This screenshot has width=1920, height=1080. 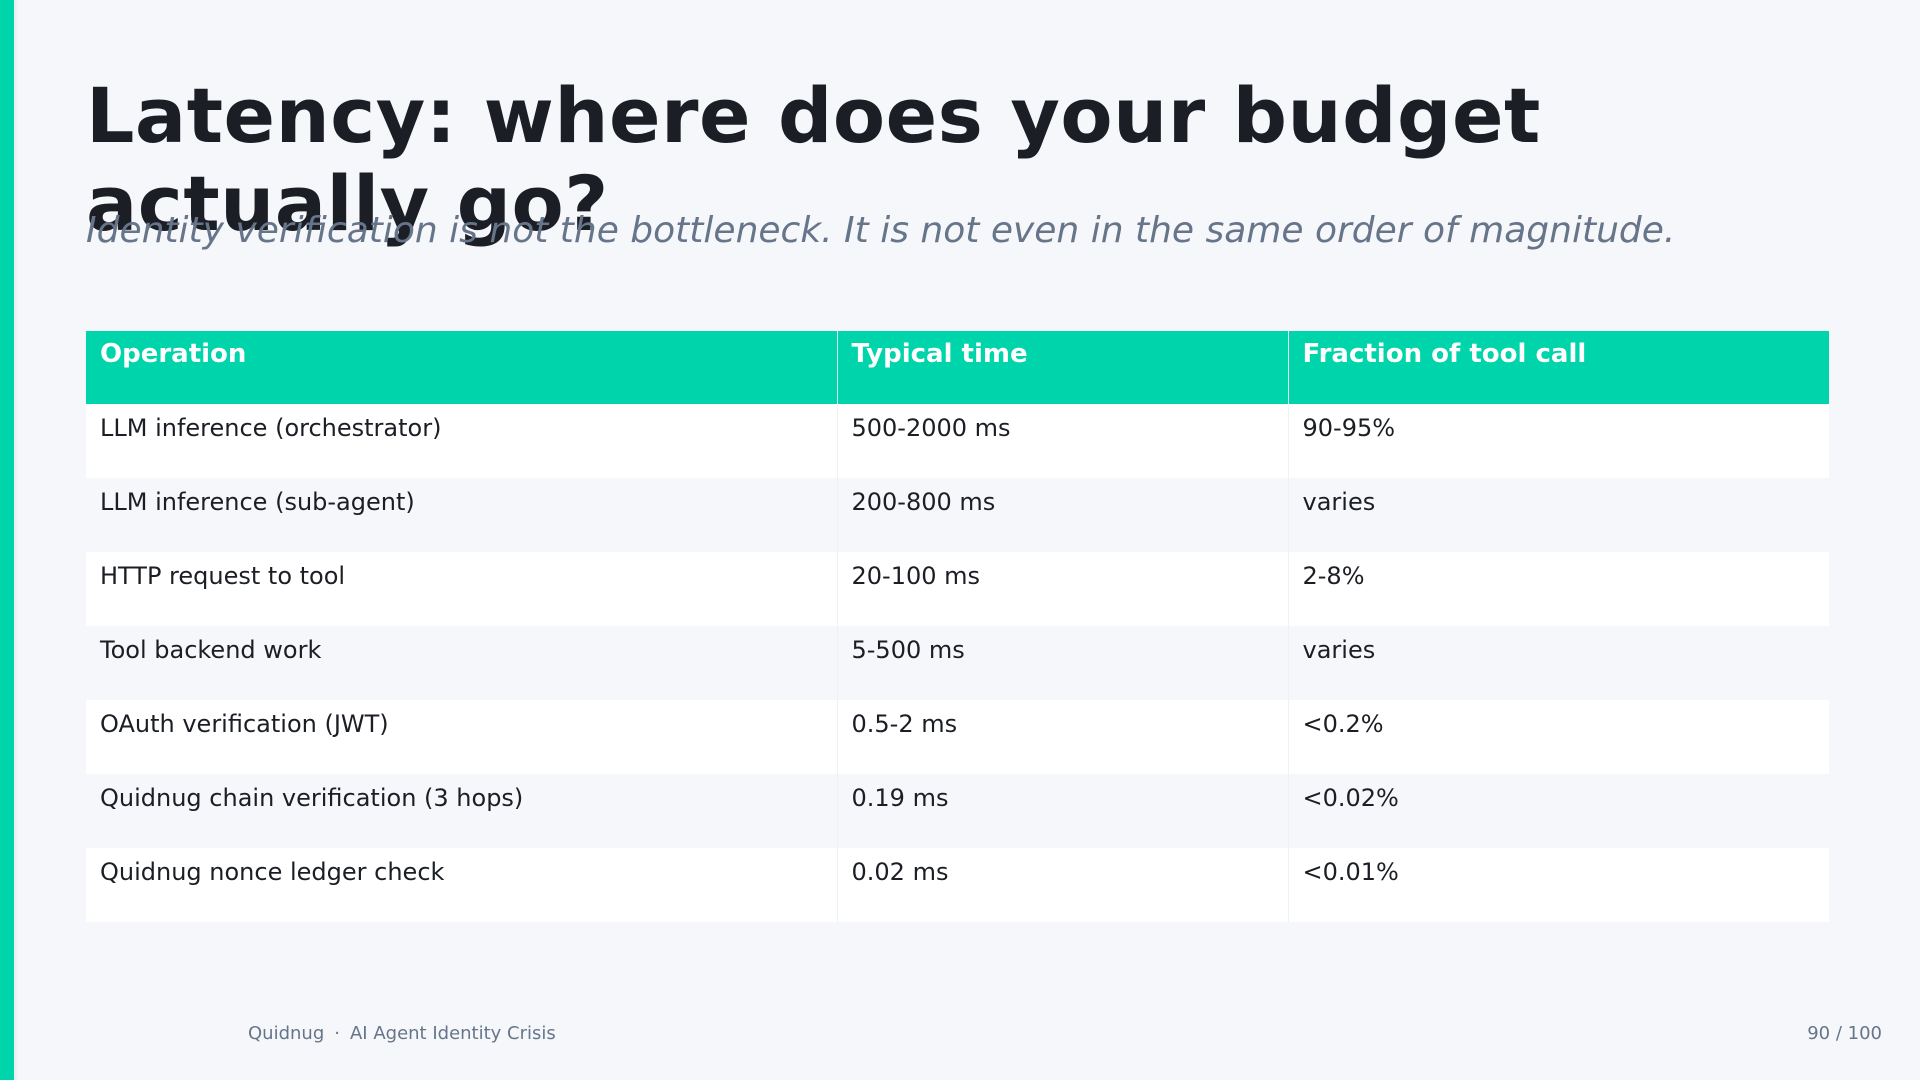 What do you see at coordinates (286, 1033) in the screenshot?
I see `footer-brand: Quidnug` at bounding box center [286, 1033].